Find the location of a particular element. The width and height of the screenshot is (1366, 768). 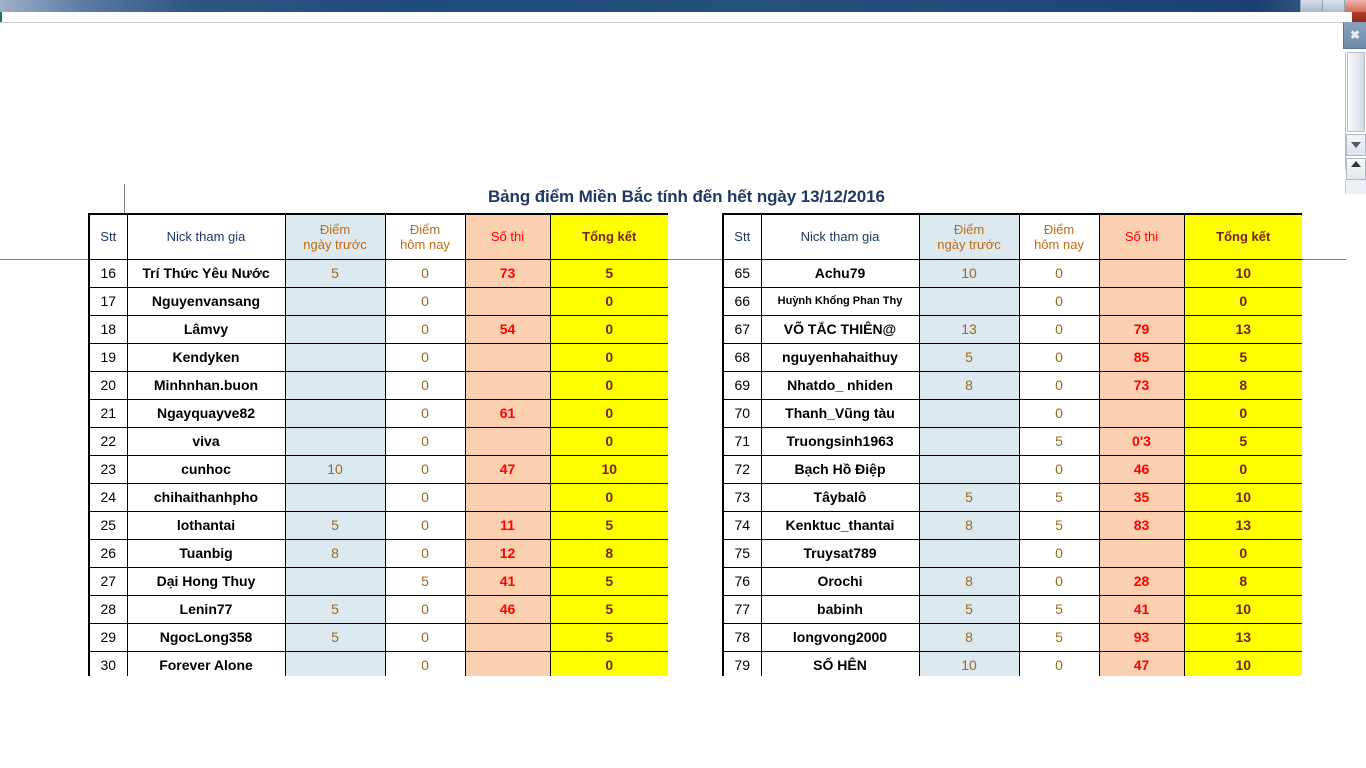

cell-stt: 79 is located at coordinates (742, 663).